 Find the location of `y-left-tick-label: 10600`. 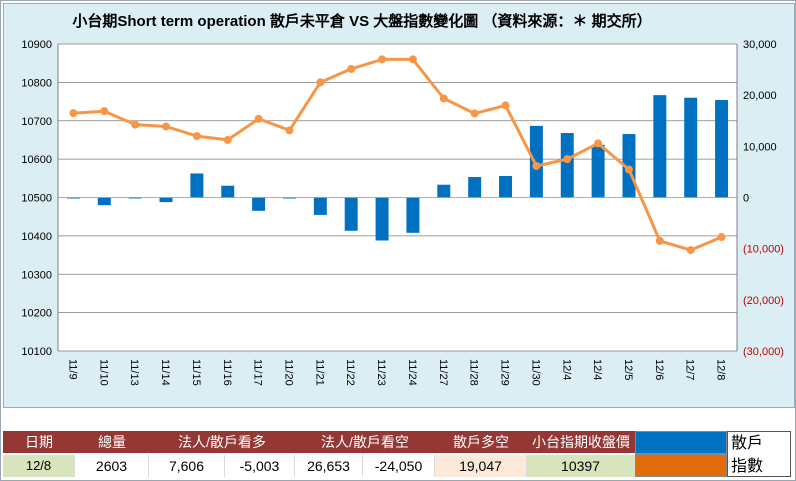

y-left-tick-label: 10600 is located at coordinates (36, 160).